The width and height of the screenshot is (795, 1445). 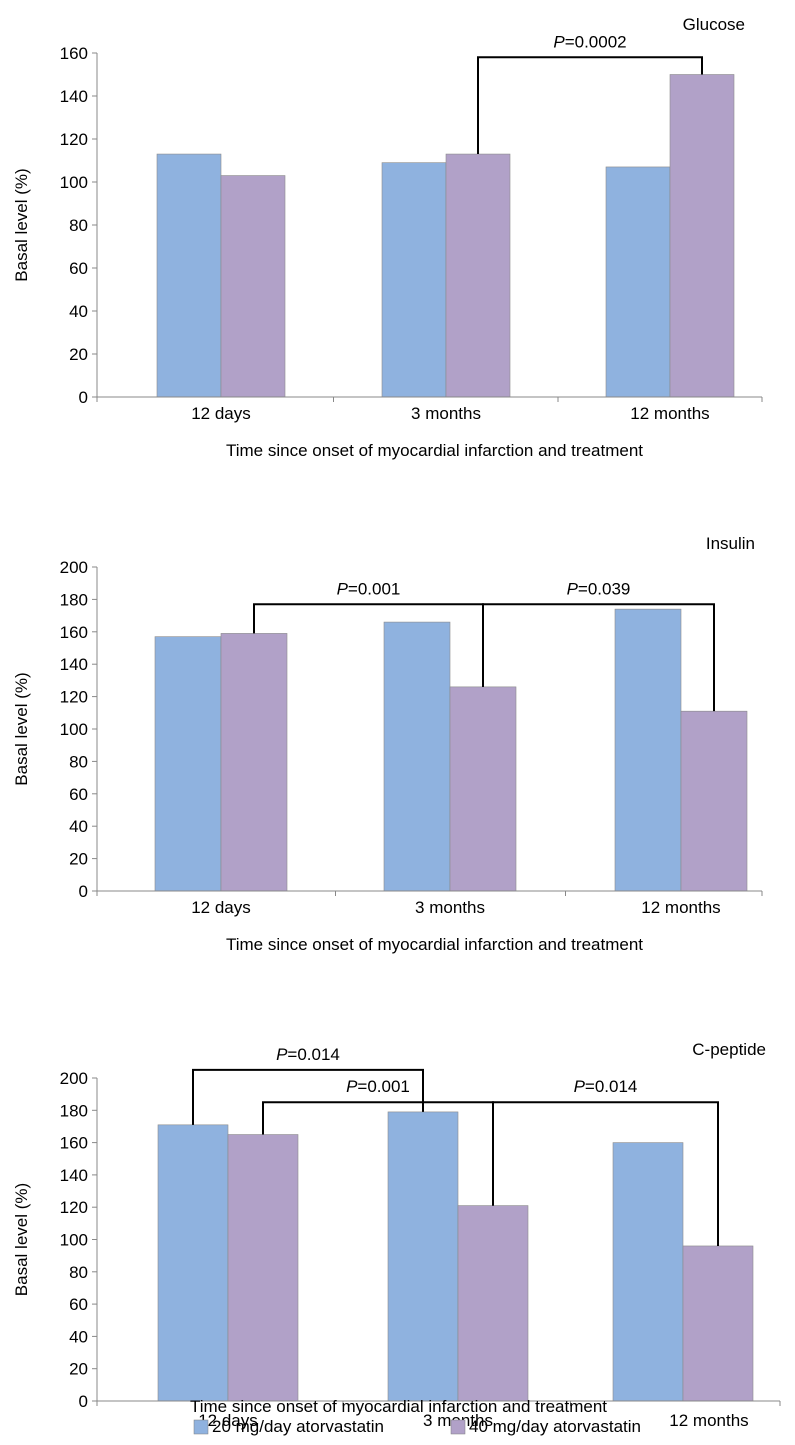 What do you see at coordinates (458, 1427) in the screenshot?
I see `legend-swatch-40mg` at bounding box center [458, 1427].